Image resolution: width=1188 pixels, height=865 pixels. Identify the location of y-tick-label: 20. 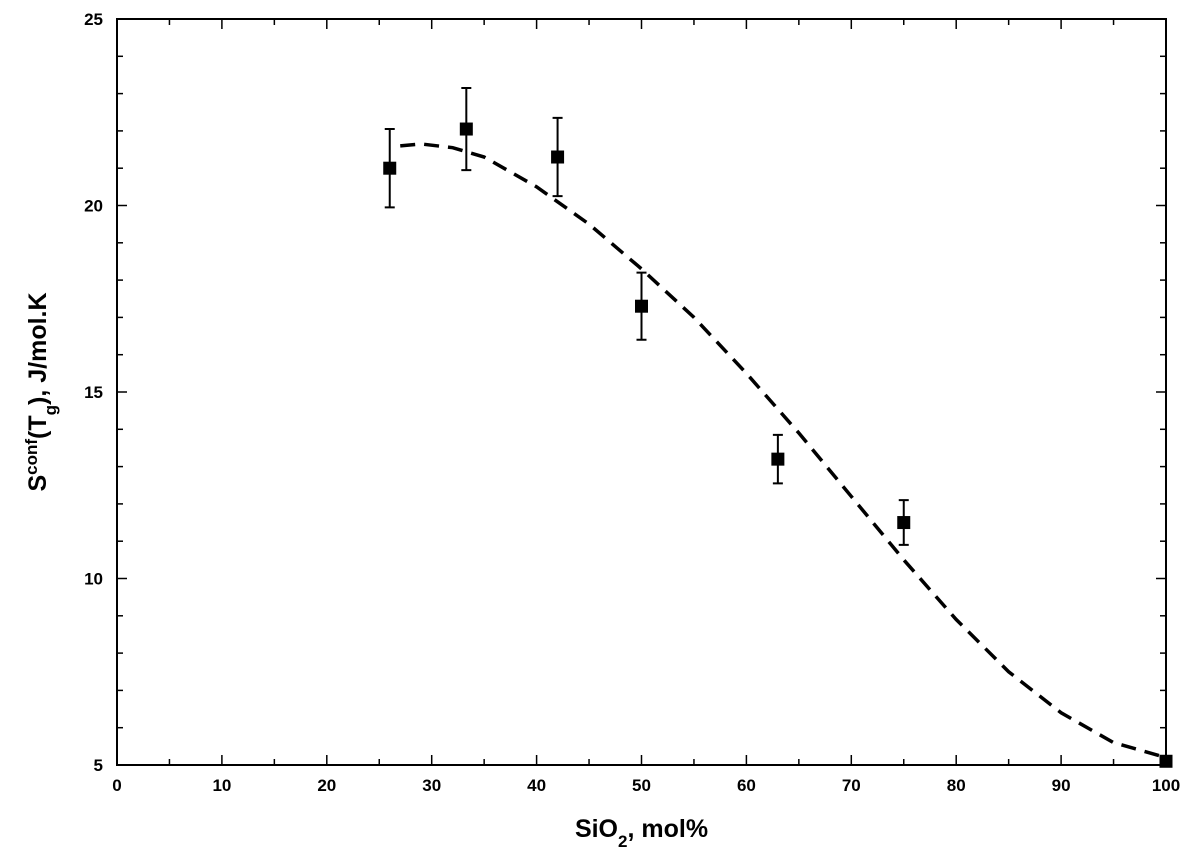
(93, 206).